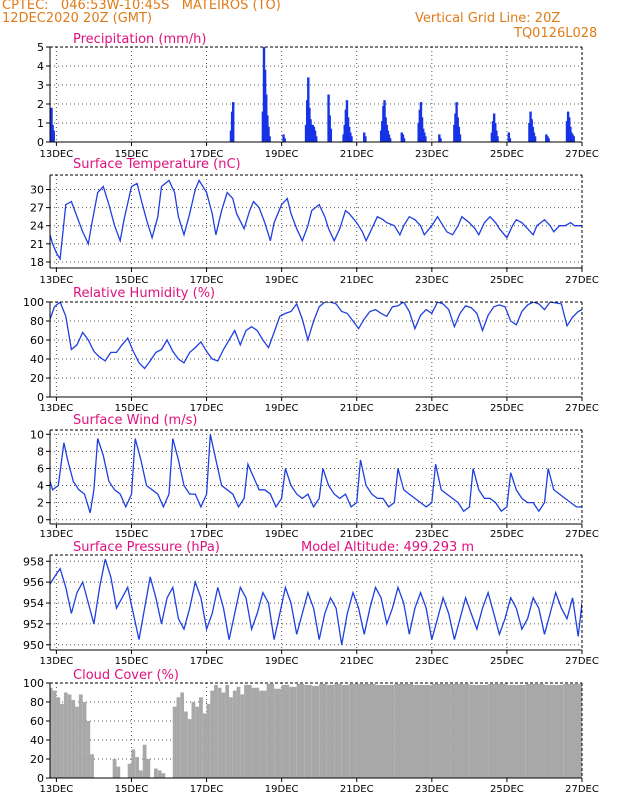 Image resolution: width=618 pixels, height=800 pixels. What do you see at coordinates (144, 293) in the screenshot?
I see `panel-title: Relative Humidity (%)` at bounding box center [144, 293].